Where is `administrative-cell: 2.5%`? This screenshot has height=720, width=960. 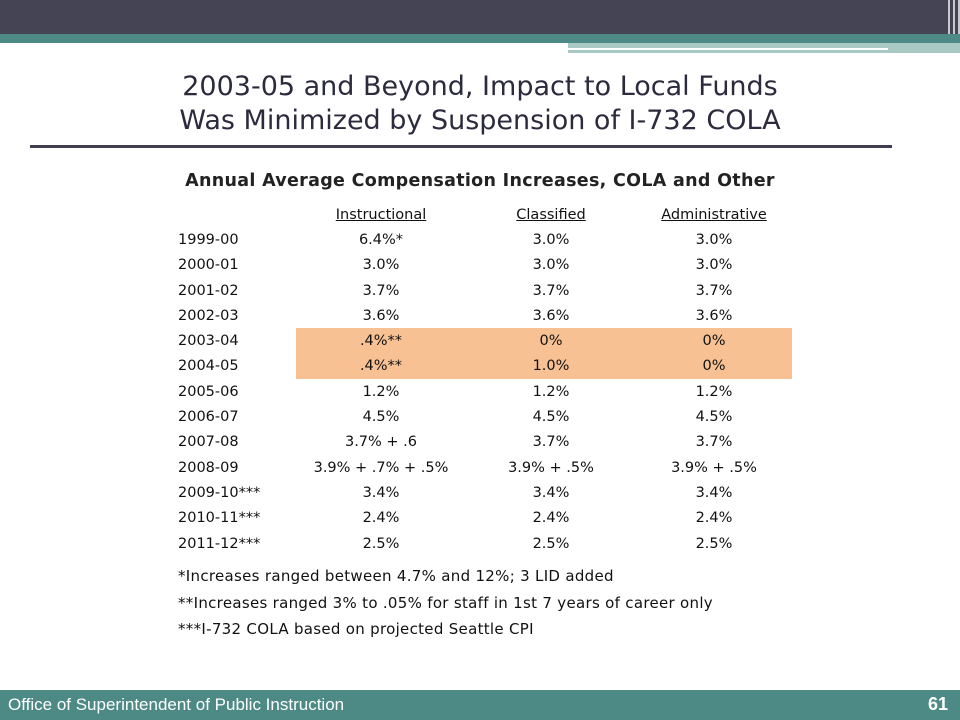
administrative-cell: 2.5% is located at coordinates (714, 543).